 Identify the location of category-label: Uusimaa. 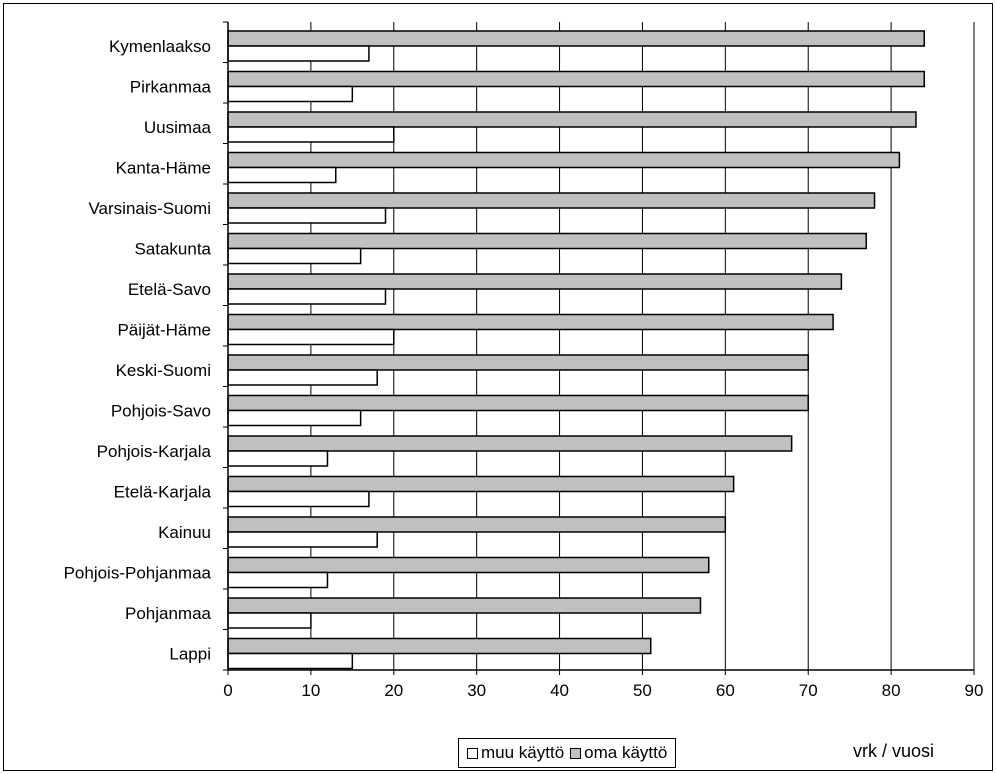
(178, 127).